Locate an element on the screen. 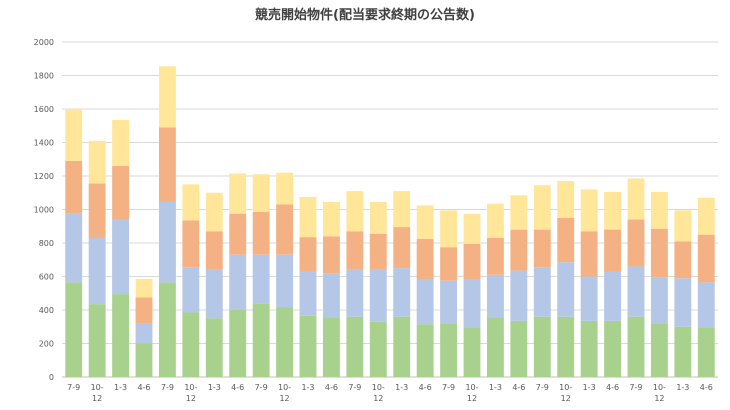  y-tick-label: 1000 is located at coordinates (44, 210).